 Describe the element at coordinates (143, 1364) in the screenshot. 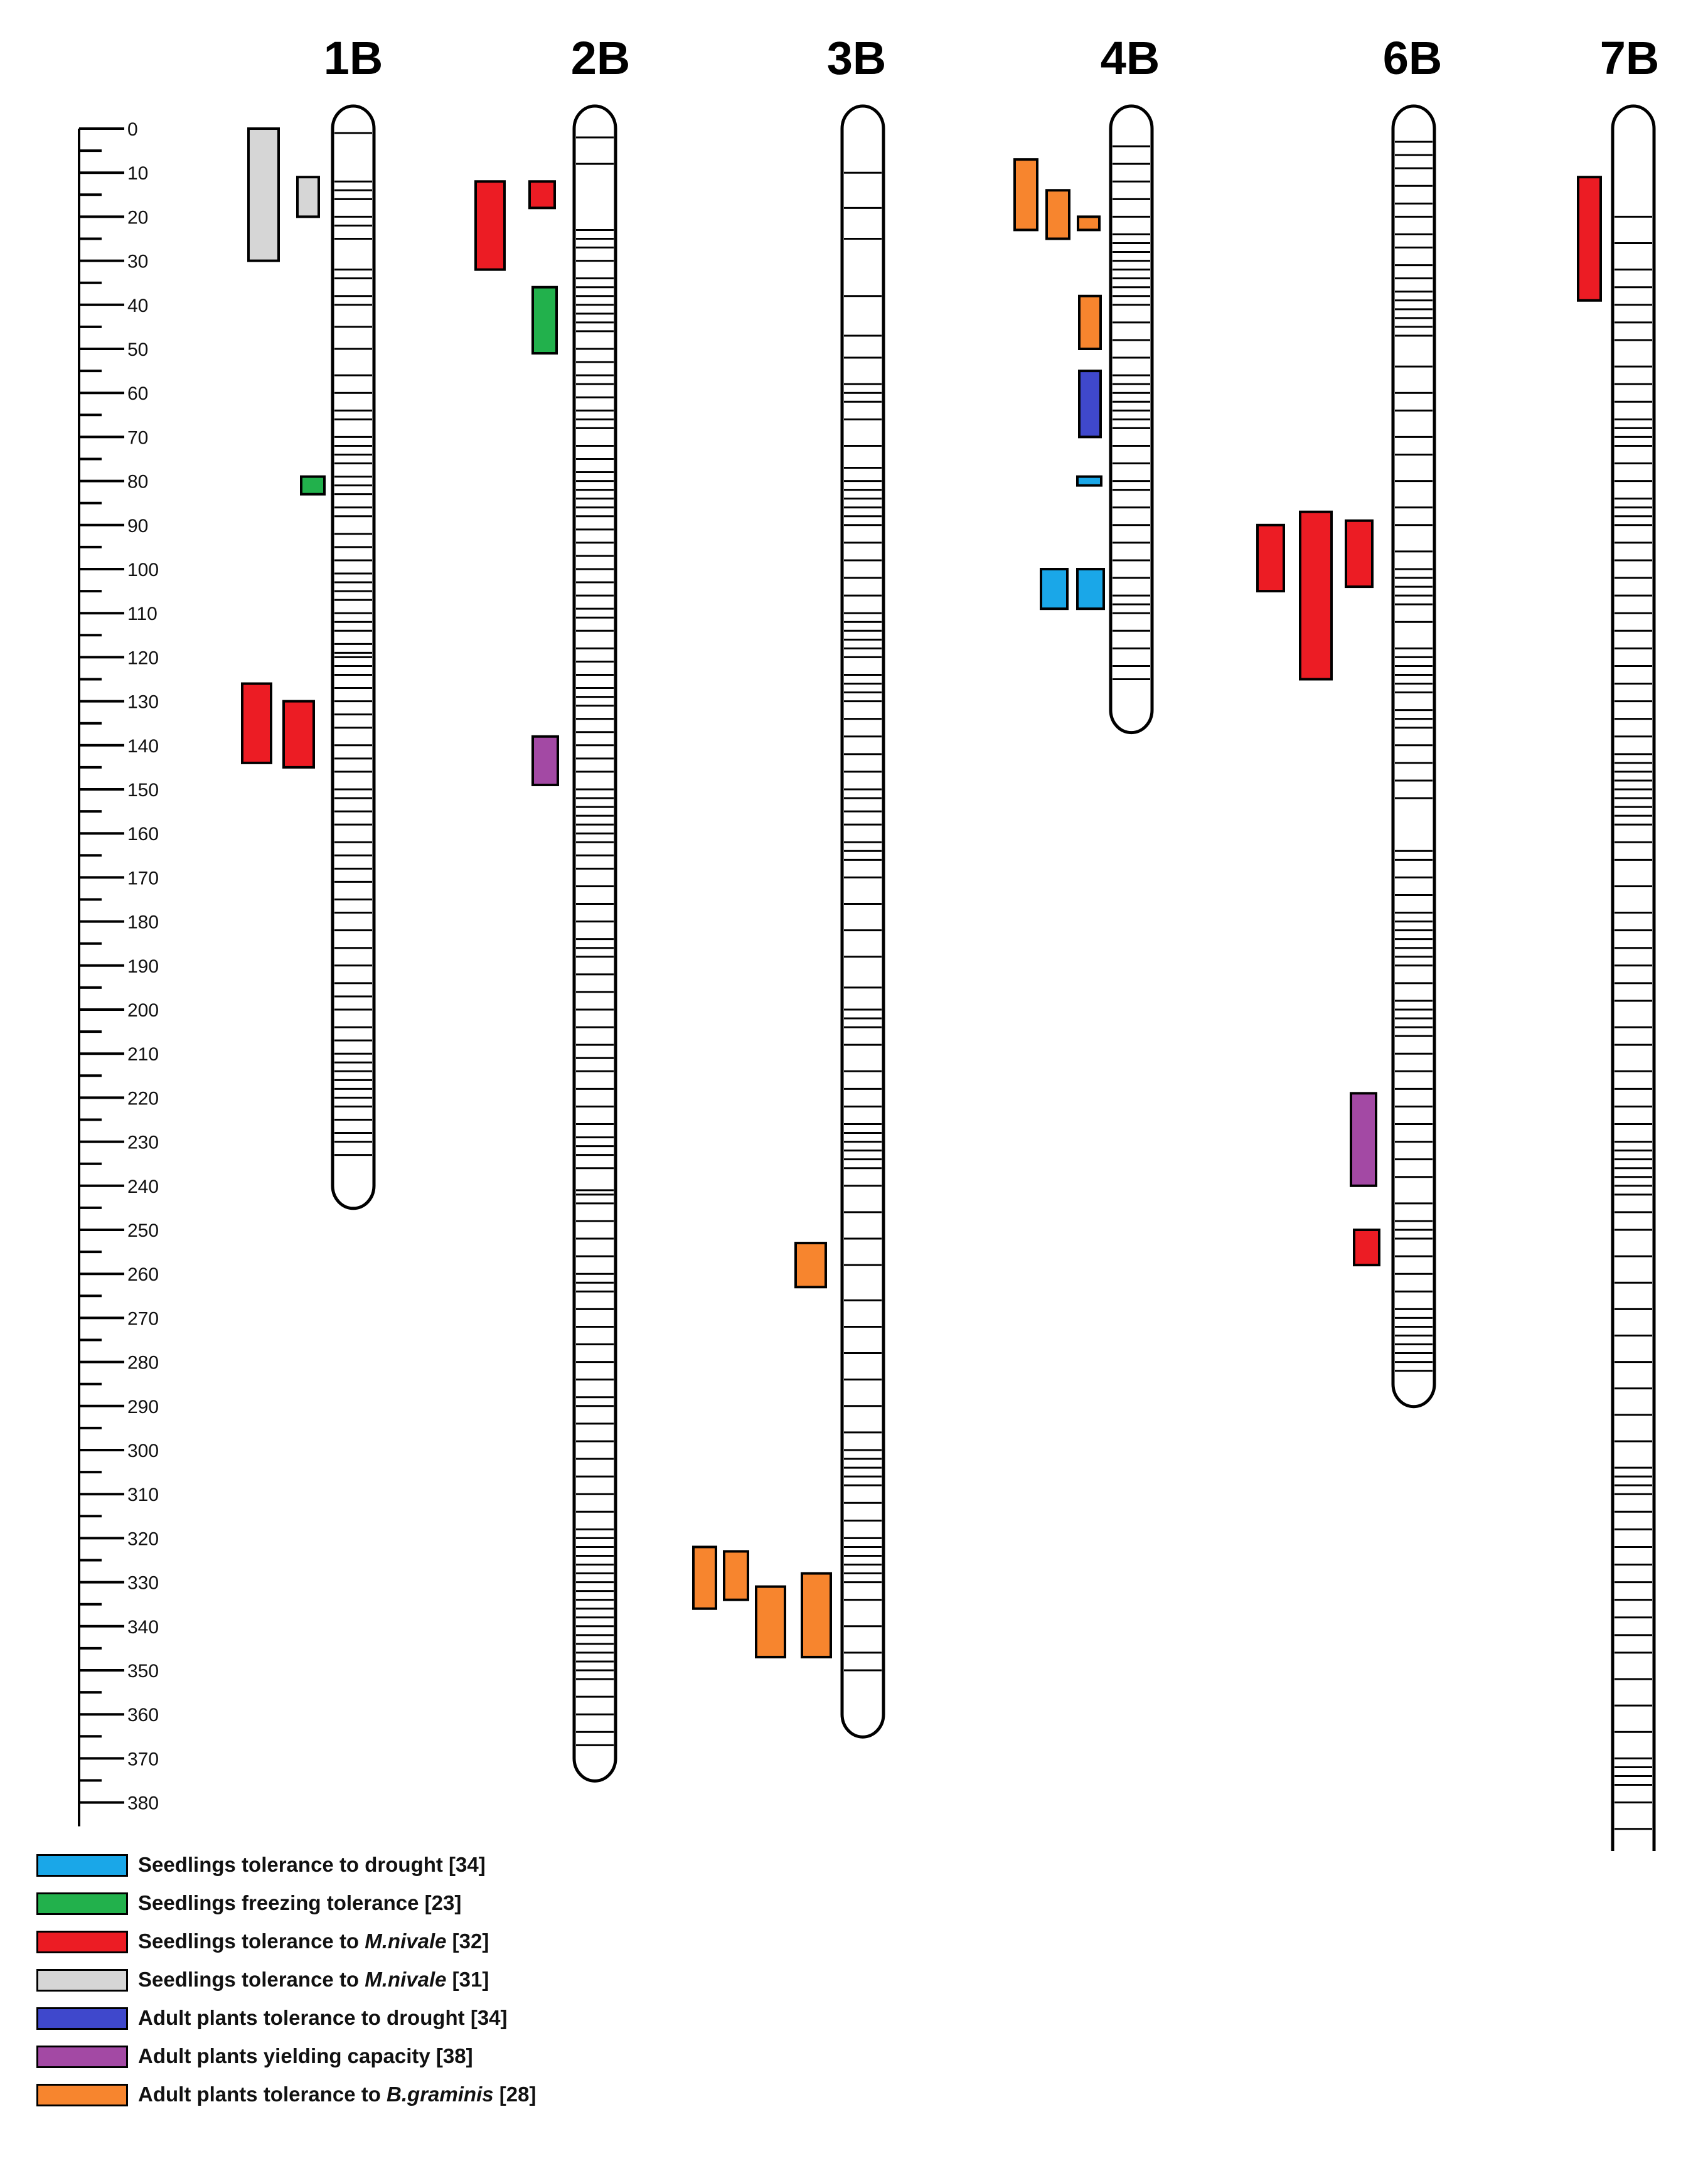

I see `scale-tick-label: 280` at that location.